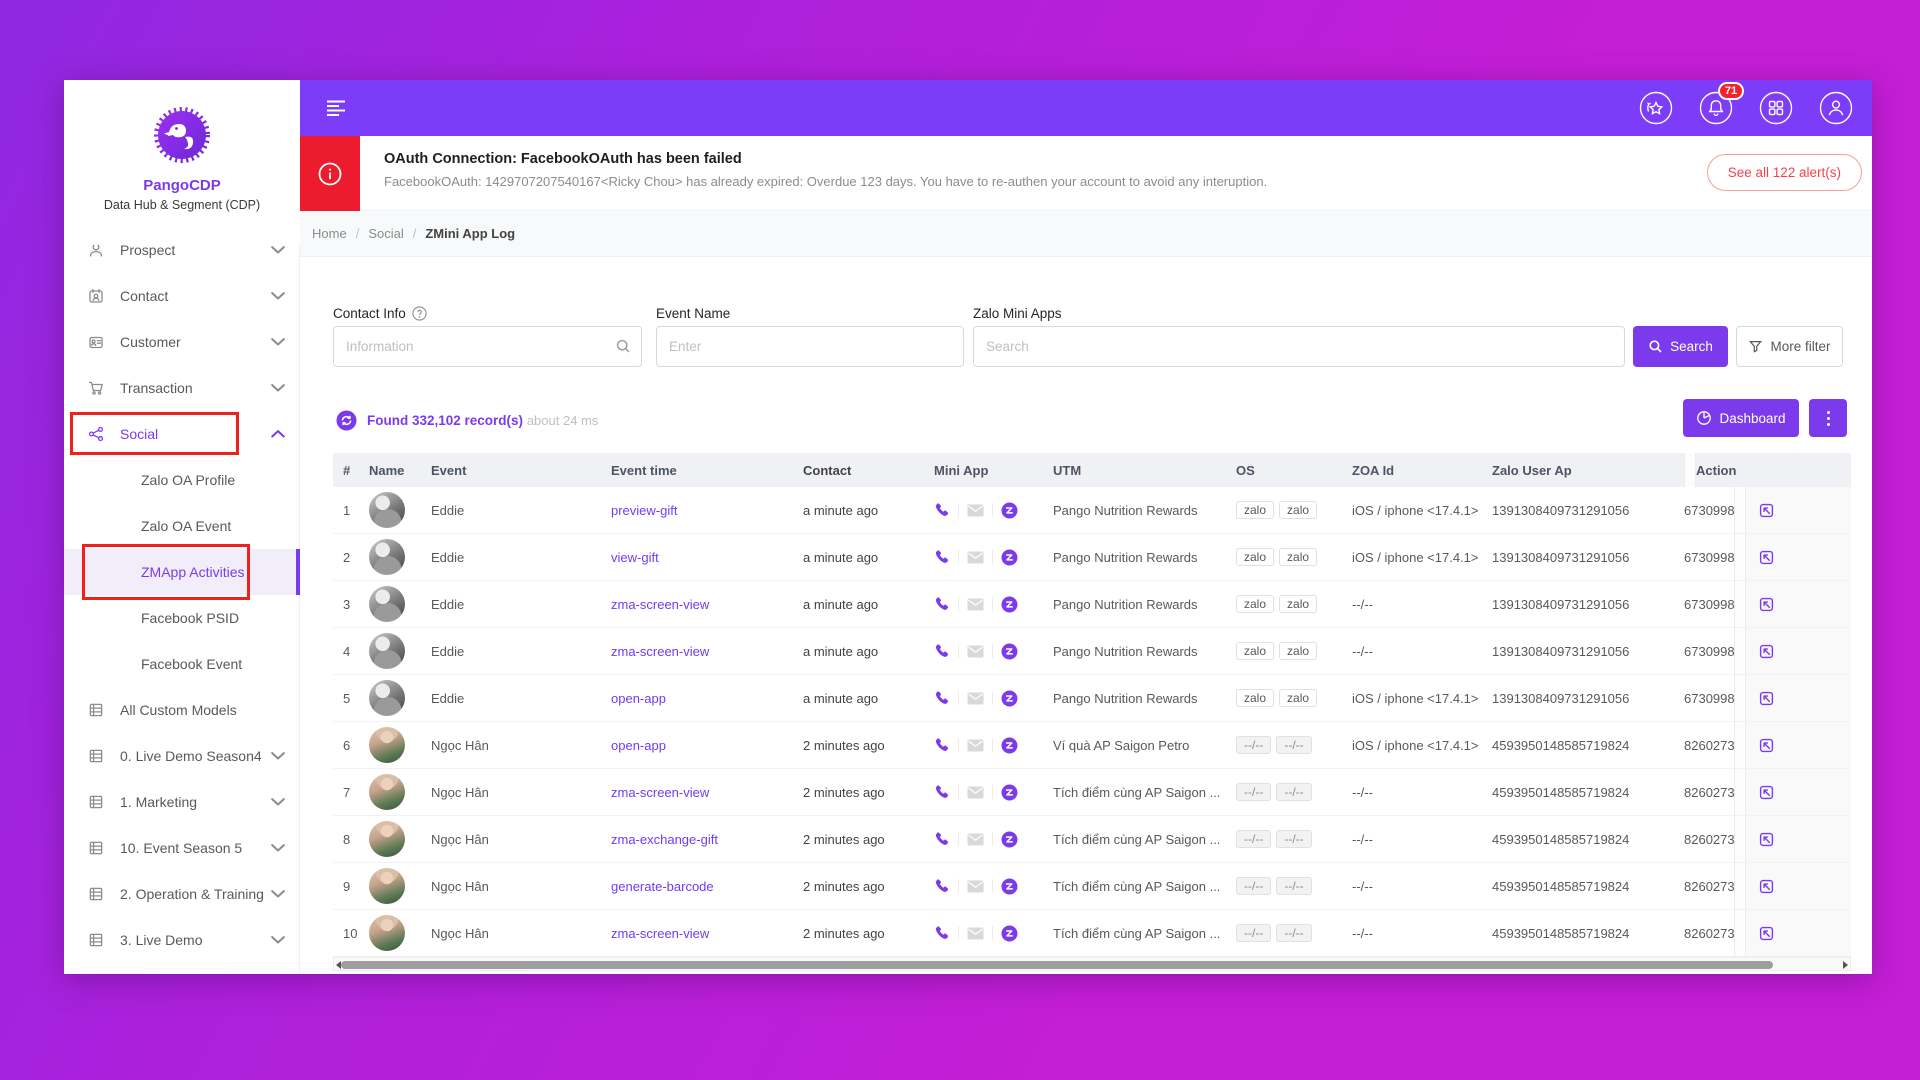  Describe the element at coordinates (186, 526) in the screenshot. I see `sidebar-item-label: Zalo OA Event` at that location.